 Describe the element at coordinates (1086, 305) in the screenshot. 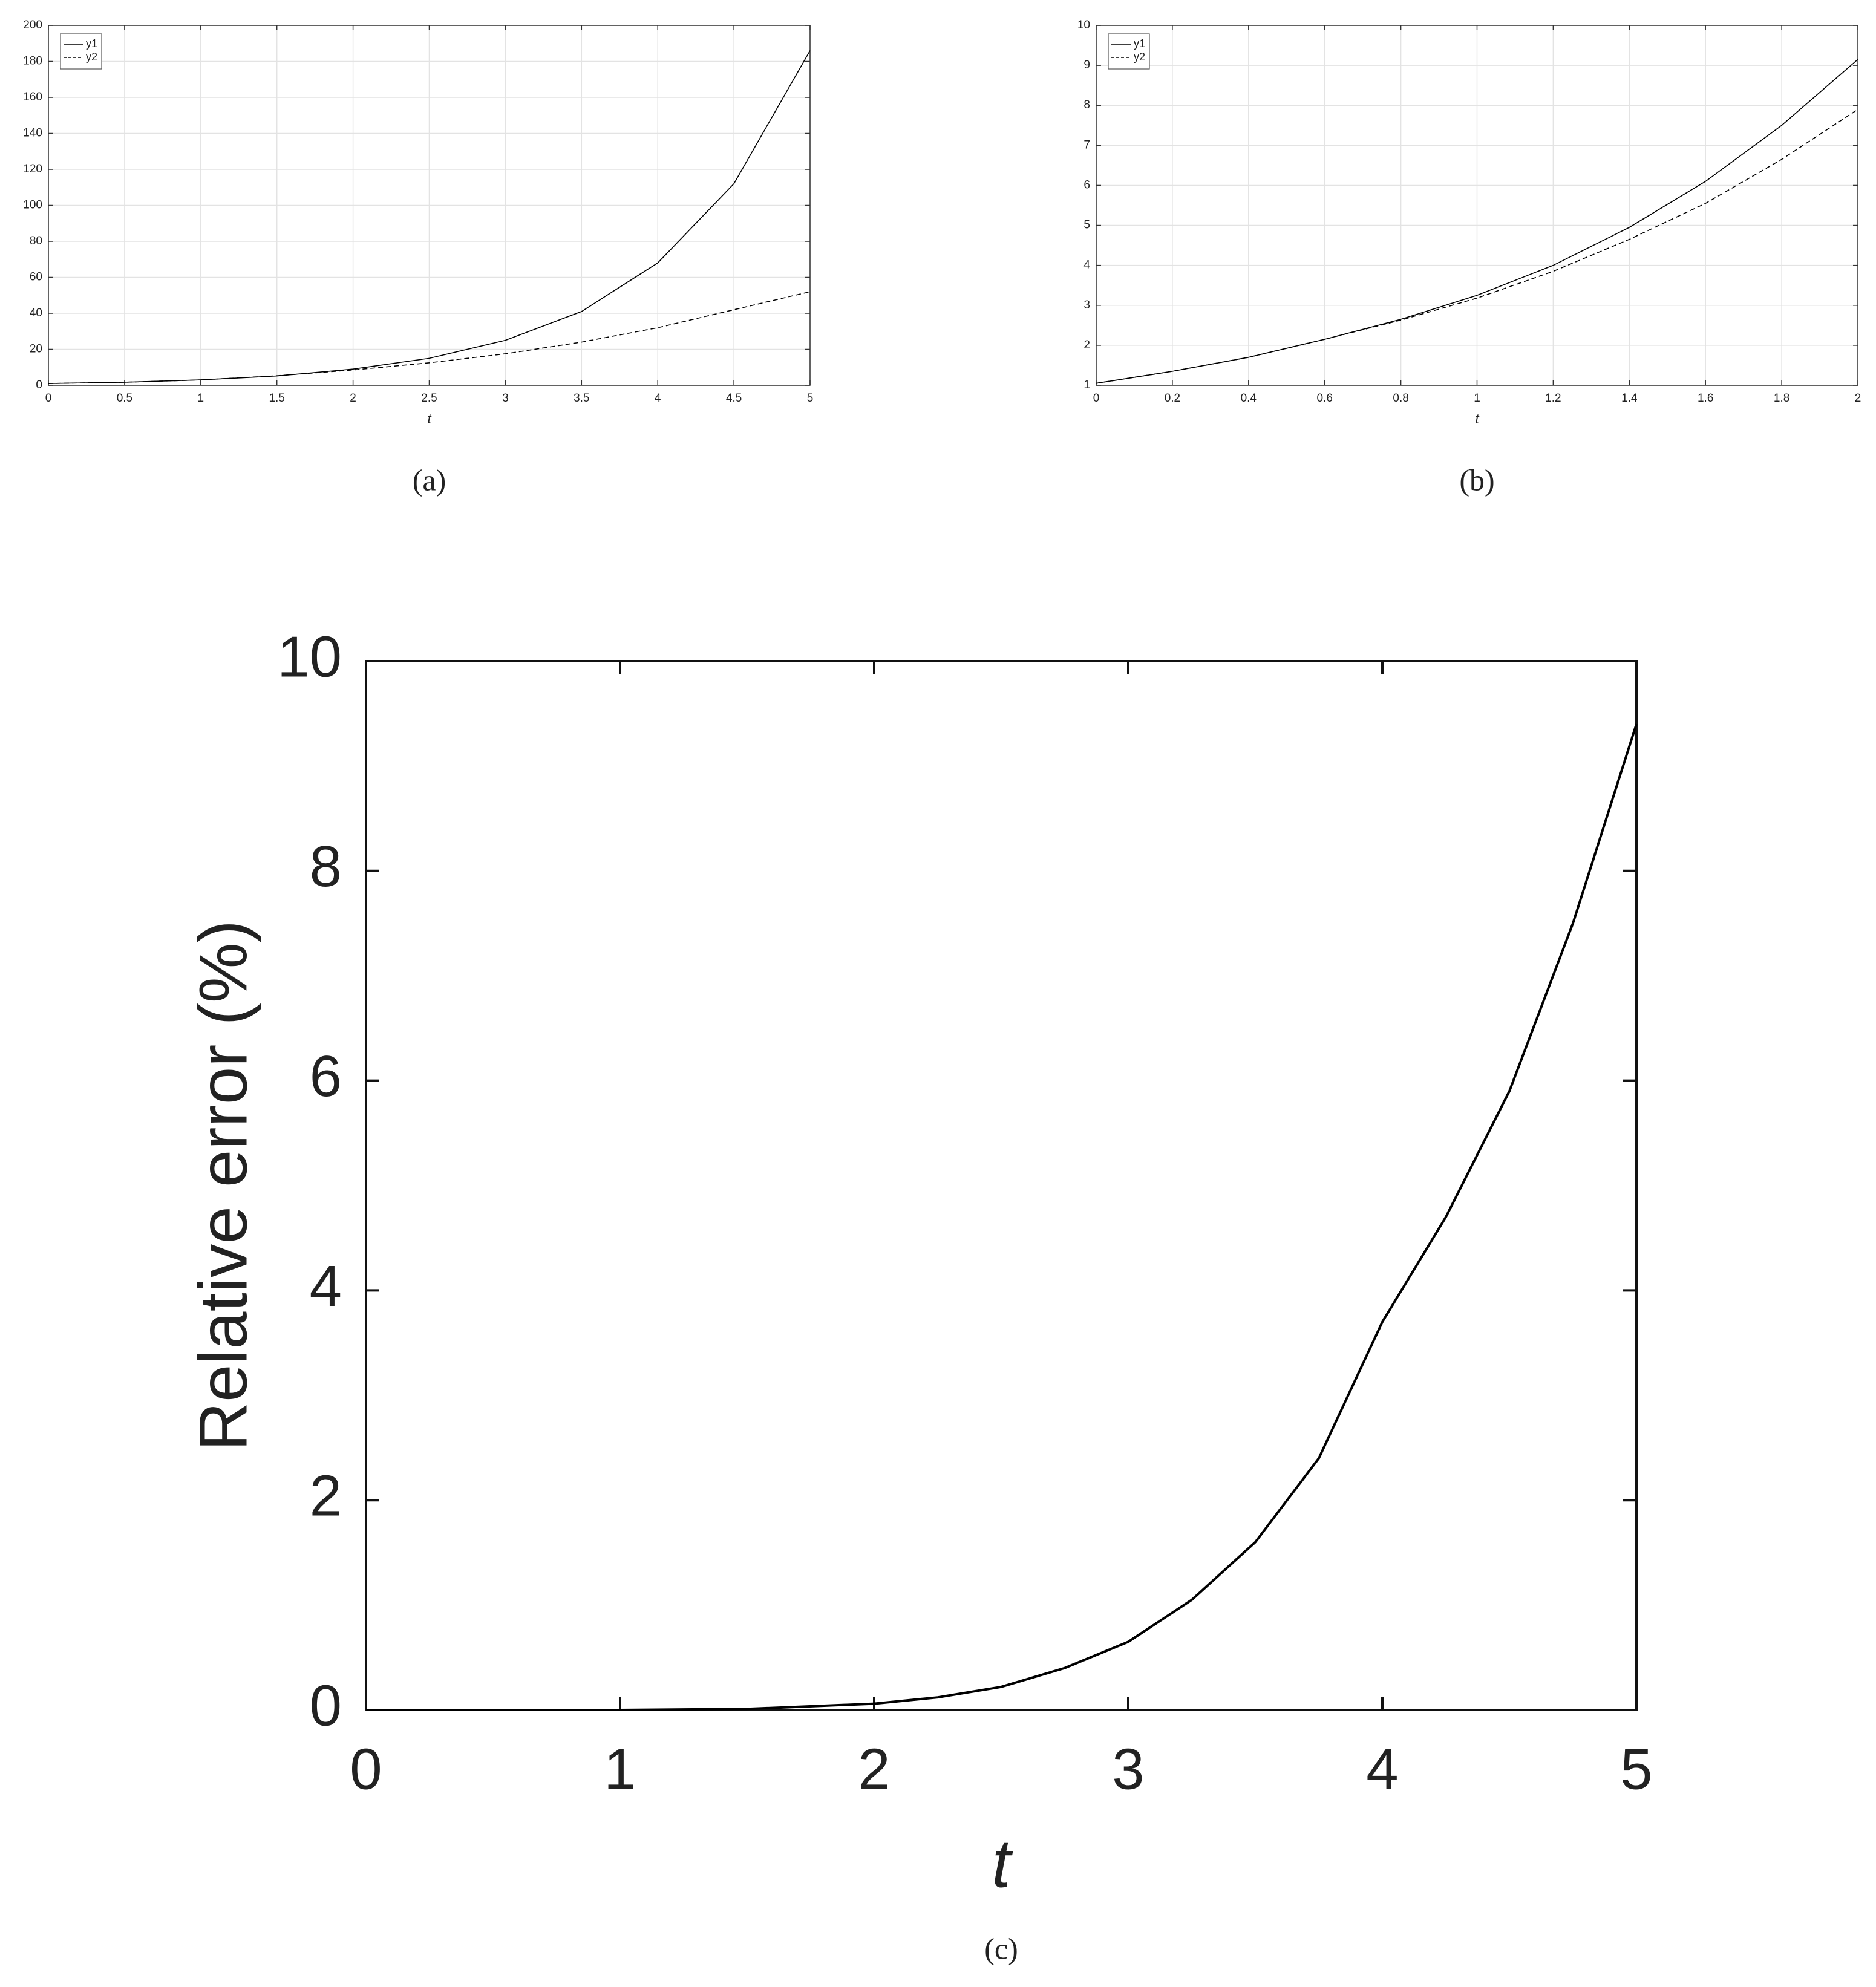

I see `y-tick-label: 3` at that location.